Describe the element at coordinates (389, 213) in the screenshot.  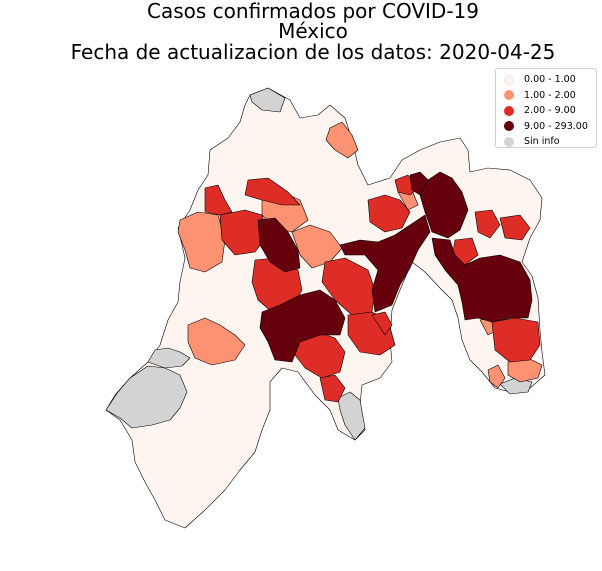
I see `region-class2-ne` at that location.